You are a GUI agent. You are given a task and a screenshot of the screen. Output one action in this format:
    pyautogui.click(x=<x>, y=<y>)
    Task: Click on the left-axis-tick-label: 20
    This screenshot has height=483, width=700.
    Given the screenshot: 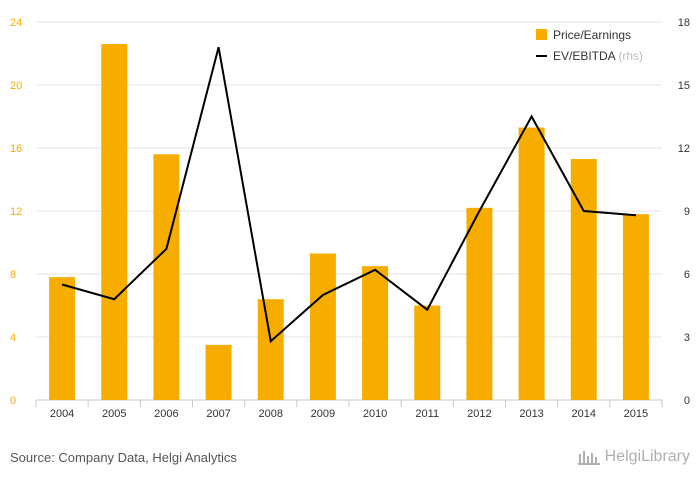 What is the action you would take?
    pyautogui.click(x=16, y=86)
    